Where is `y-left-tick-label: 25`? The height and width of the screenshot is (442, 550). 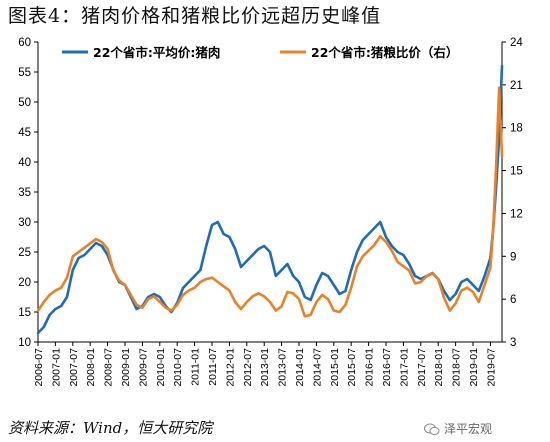
y-left-tick-label: 25 is located at coordinates (24, 253).